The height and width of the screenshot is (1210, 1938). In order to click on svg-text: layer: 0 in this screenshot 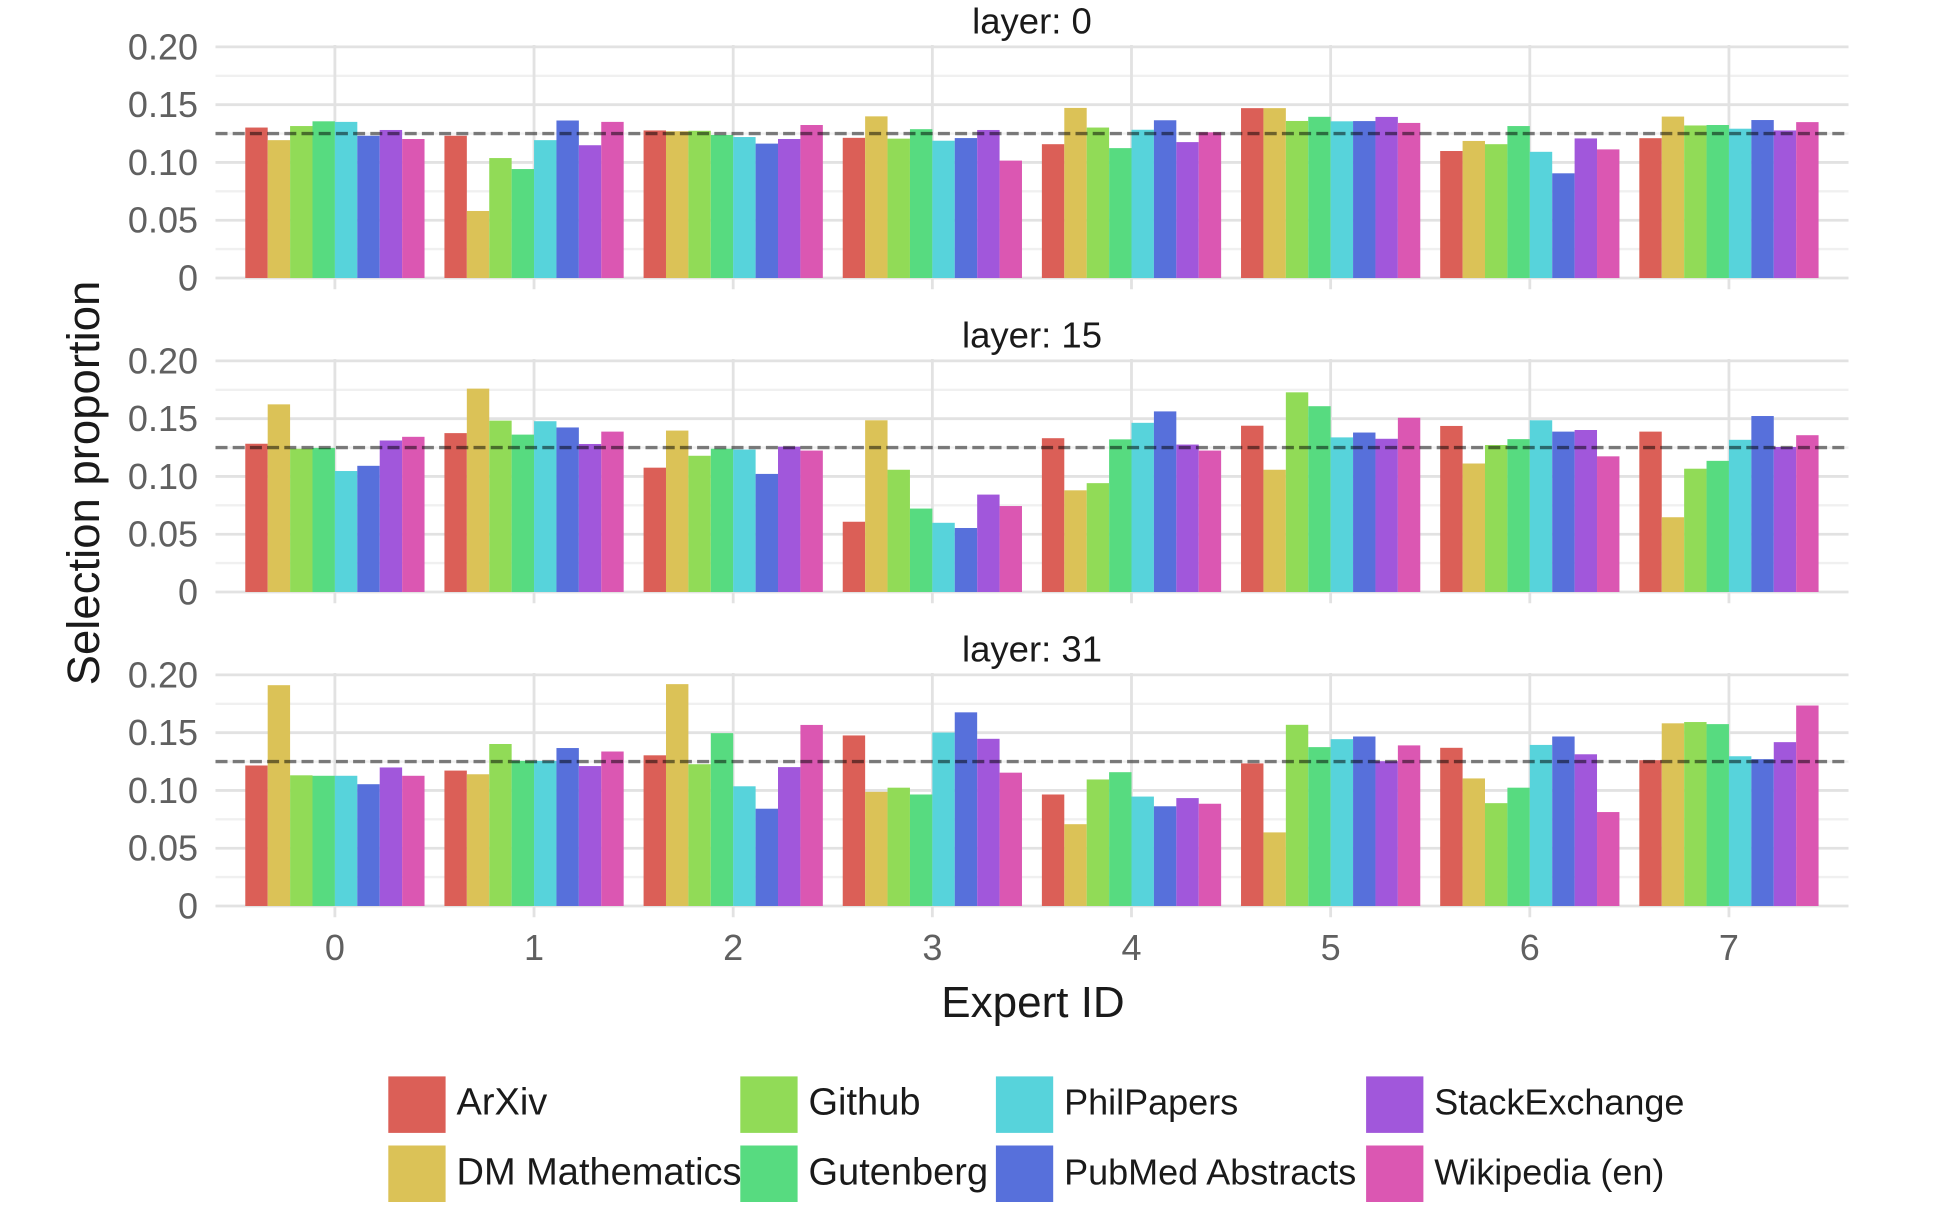, I will do `click(1032, 21)`.